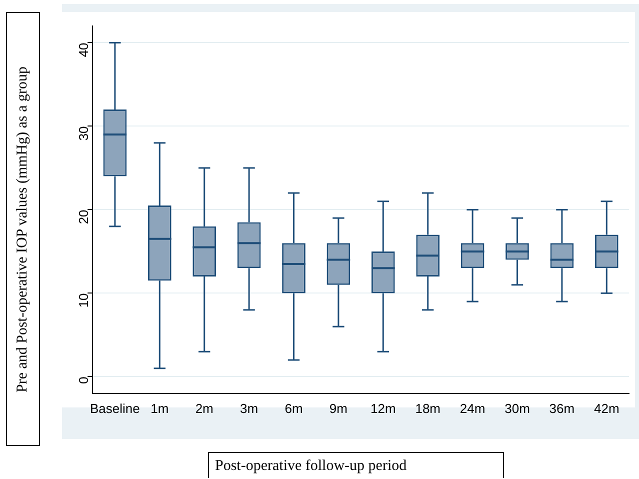  I want to click on x-tick-label: 2m, so click(204, 408).